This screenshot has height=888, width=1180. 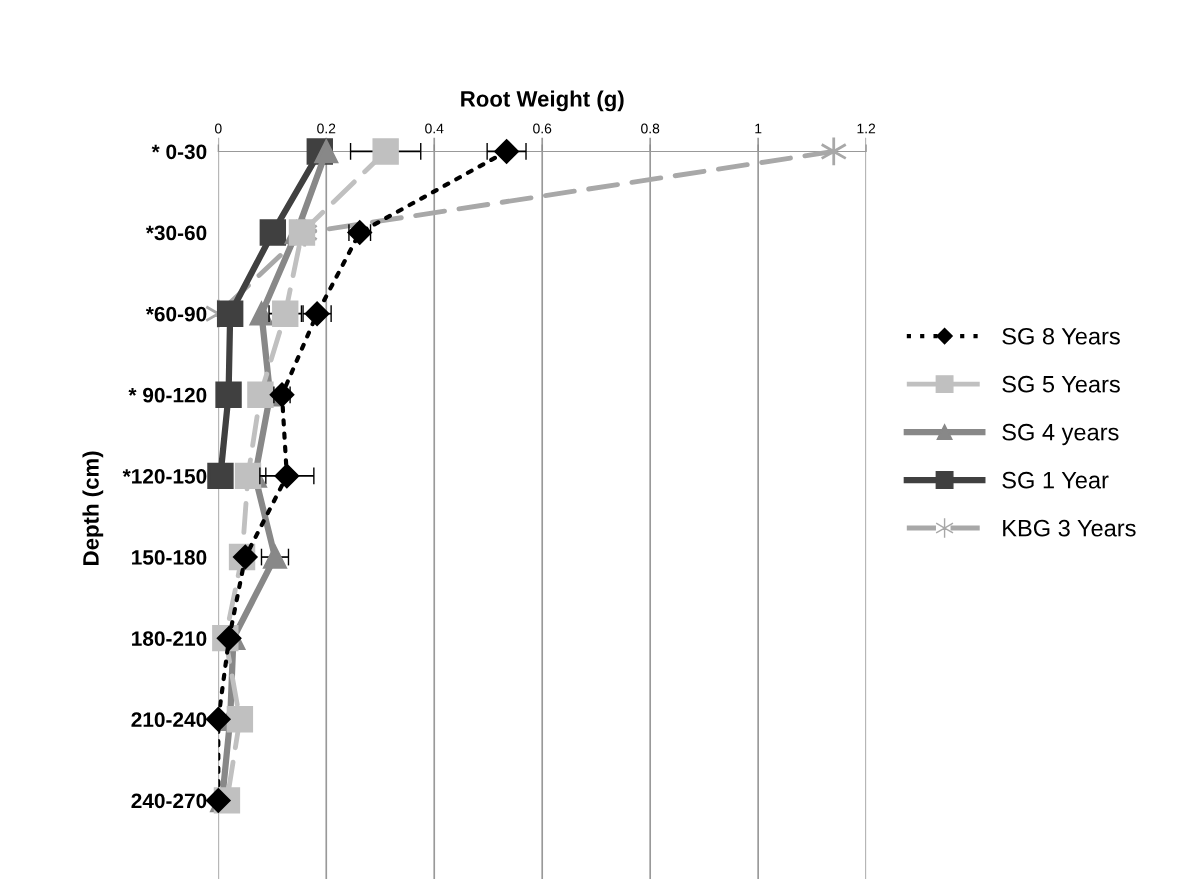 What do you see at coordinates (169, 638) in the screenshot?
I see `y-tick-label: 180-210` at bounding box center [169, 638].